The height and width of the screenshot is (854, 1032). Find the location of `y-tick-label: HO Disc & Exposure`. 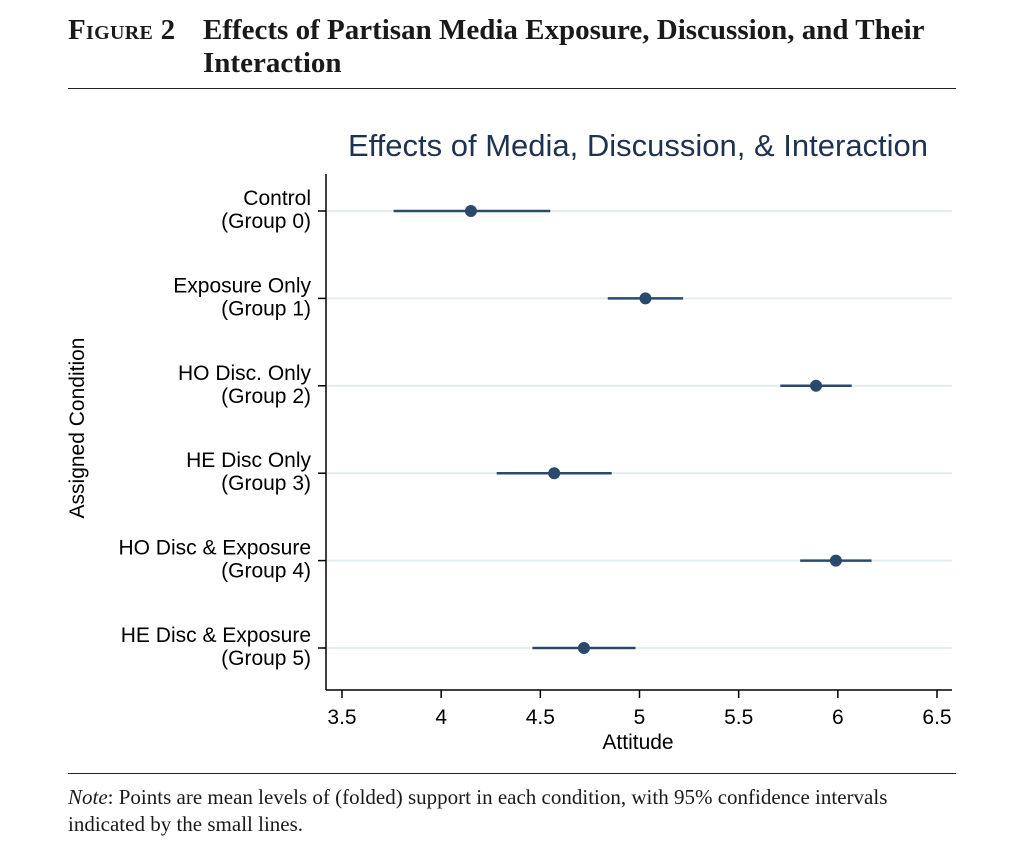

y-tick-label: HO Disc & Exposure is located at coordinates (214, 548).